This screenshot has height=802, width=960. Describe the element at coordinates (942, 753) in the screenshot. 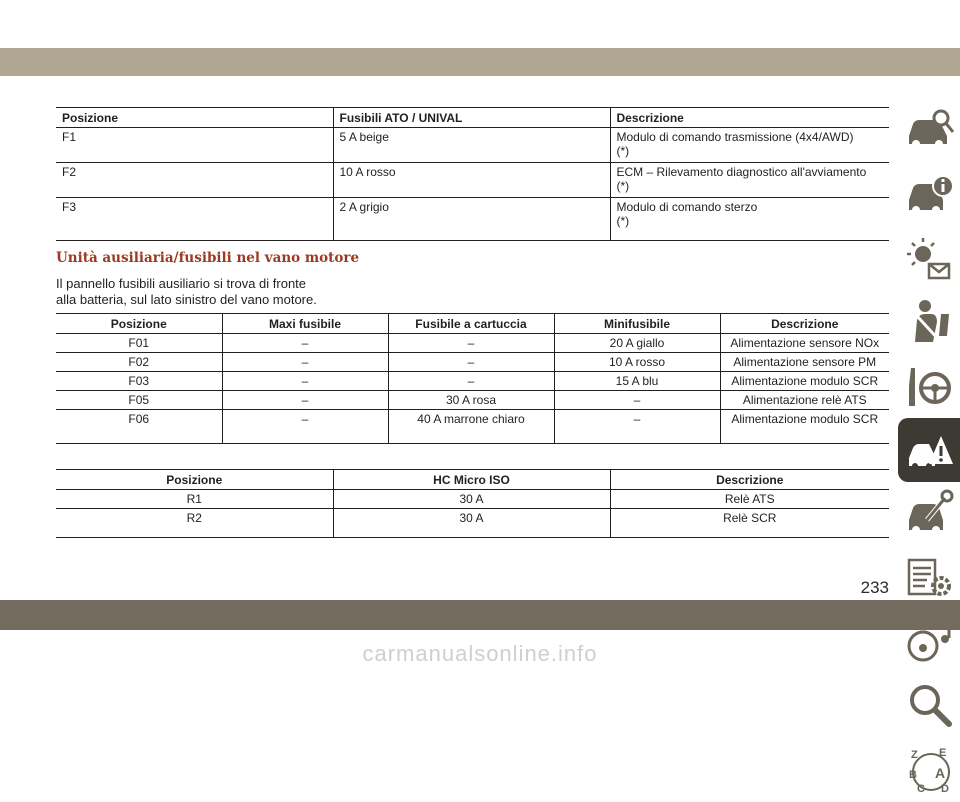

I see `svg-text: E` at that location.